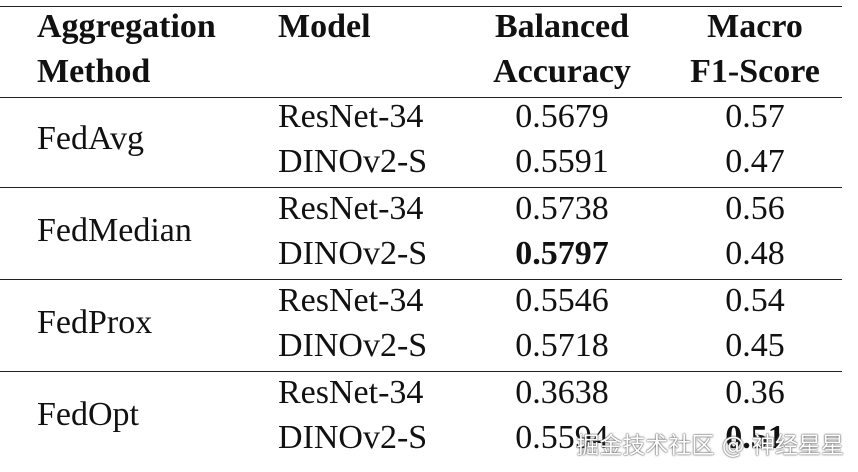 This screenshot has width=858, height=472. What do you see at coordinates (755, 345) in the screenshot?
I see `value-cell: 0.45` at bounding box center [755, 345].